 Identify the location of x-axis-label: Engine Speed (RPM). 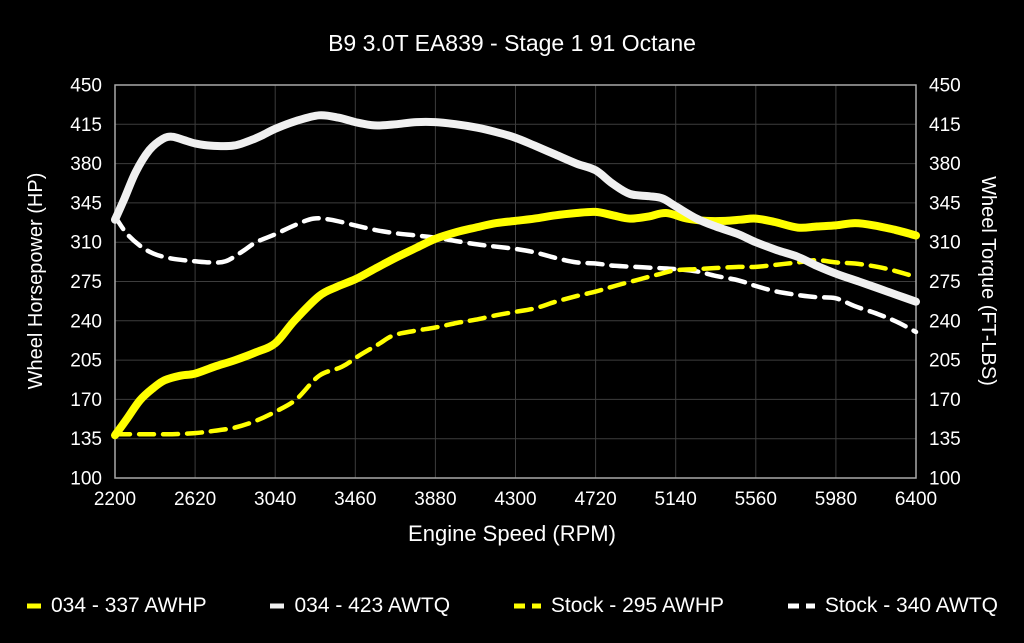
(512, 533).